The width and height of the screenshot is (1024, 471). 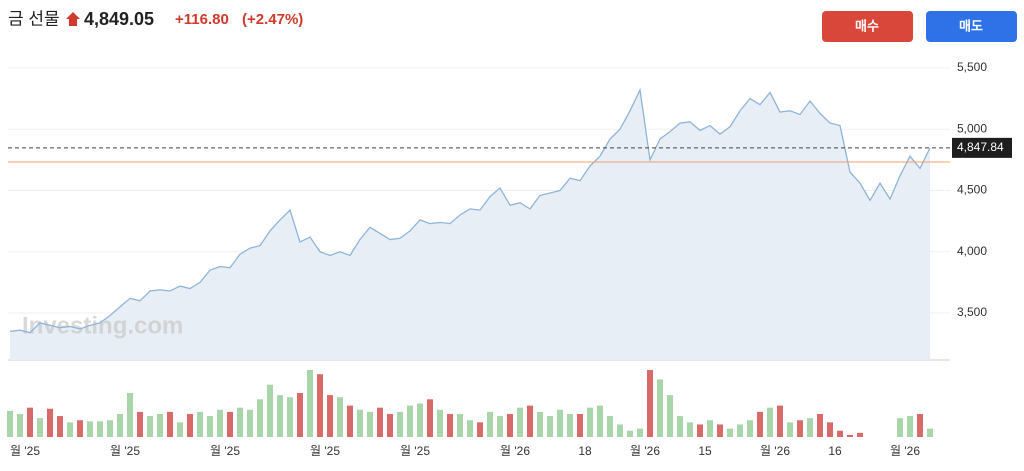 I want to click on x-tick-label: 18, so click(x=585, y=451).